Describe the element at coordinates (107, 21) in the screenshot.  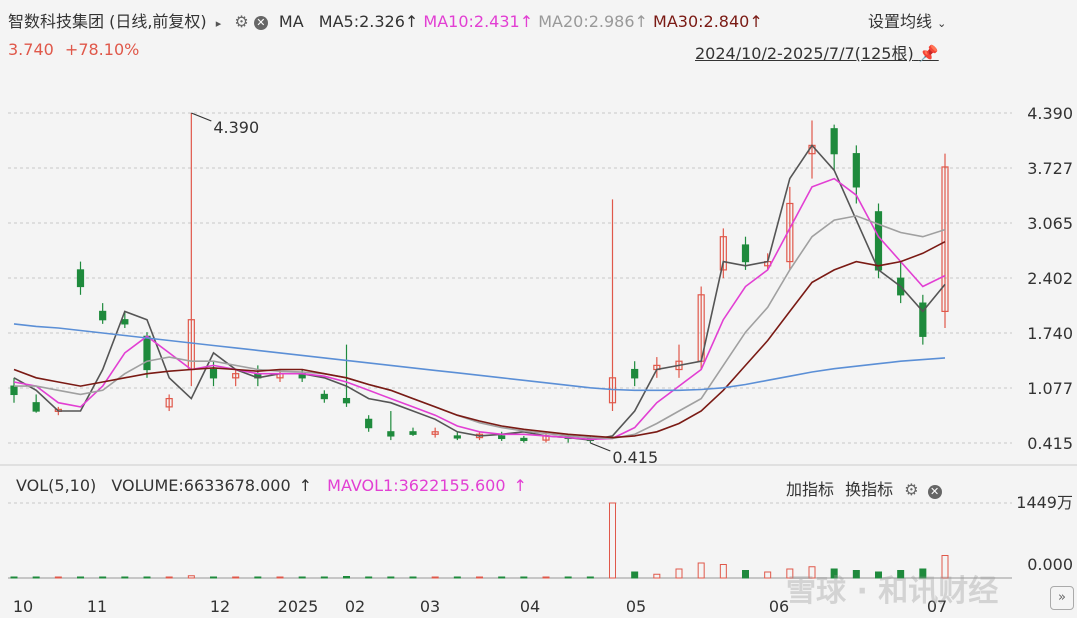
I see `stock-title: 智数科技集团 (日线,前复权)` at that location.